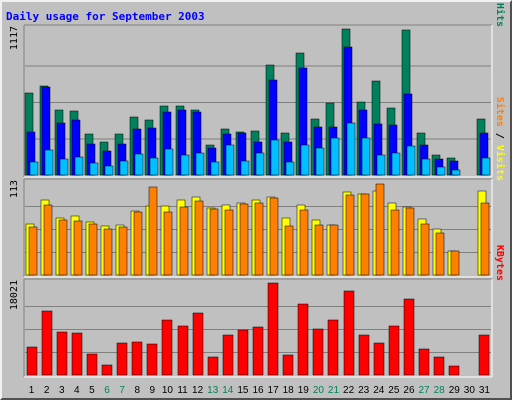  I want to click on x-tick-label: 1, so click(32, 390).